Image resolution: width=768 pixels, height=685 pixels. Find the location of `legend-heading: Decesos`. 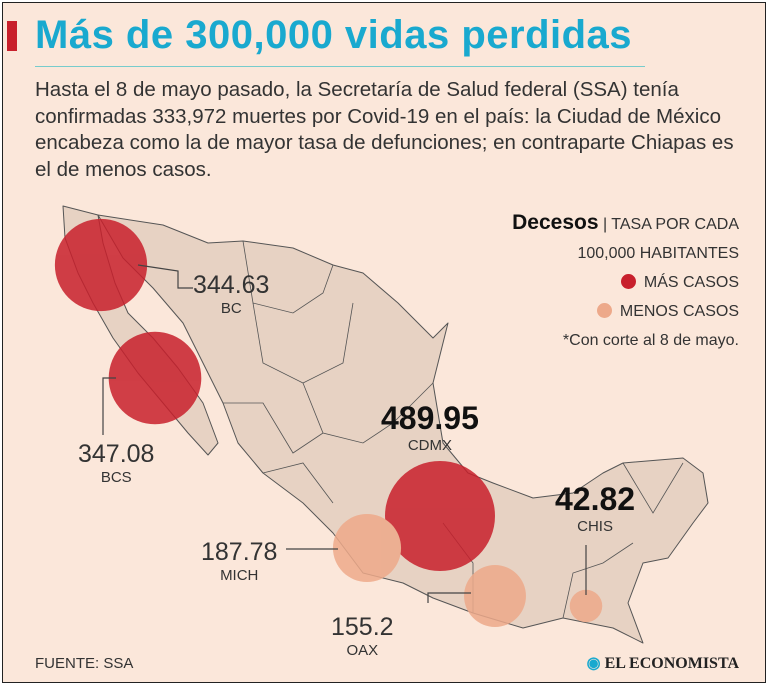

legend-heading: Decesos is located at coordinates (555, 222).